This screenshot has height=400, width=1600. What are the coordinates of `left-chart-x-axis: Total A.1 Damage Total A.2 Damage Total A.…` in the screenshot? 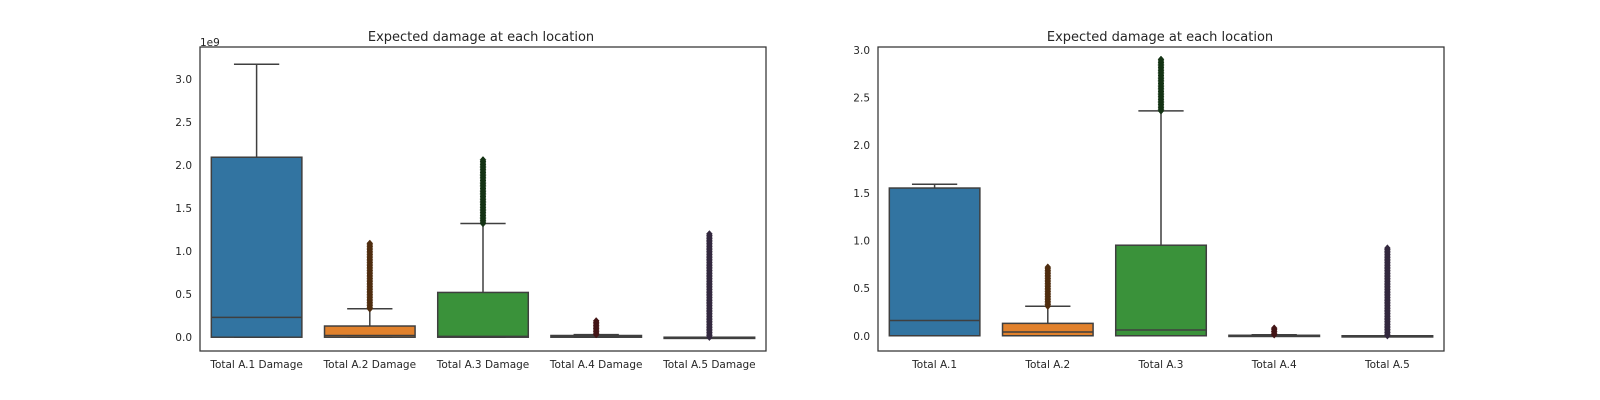 It's located at (482, 365).